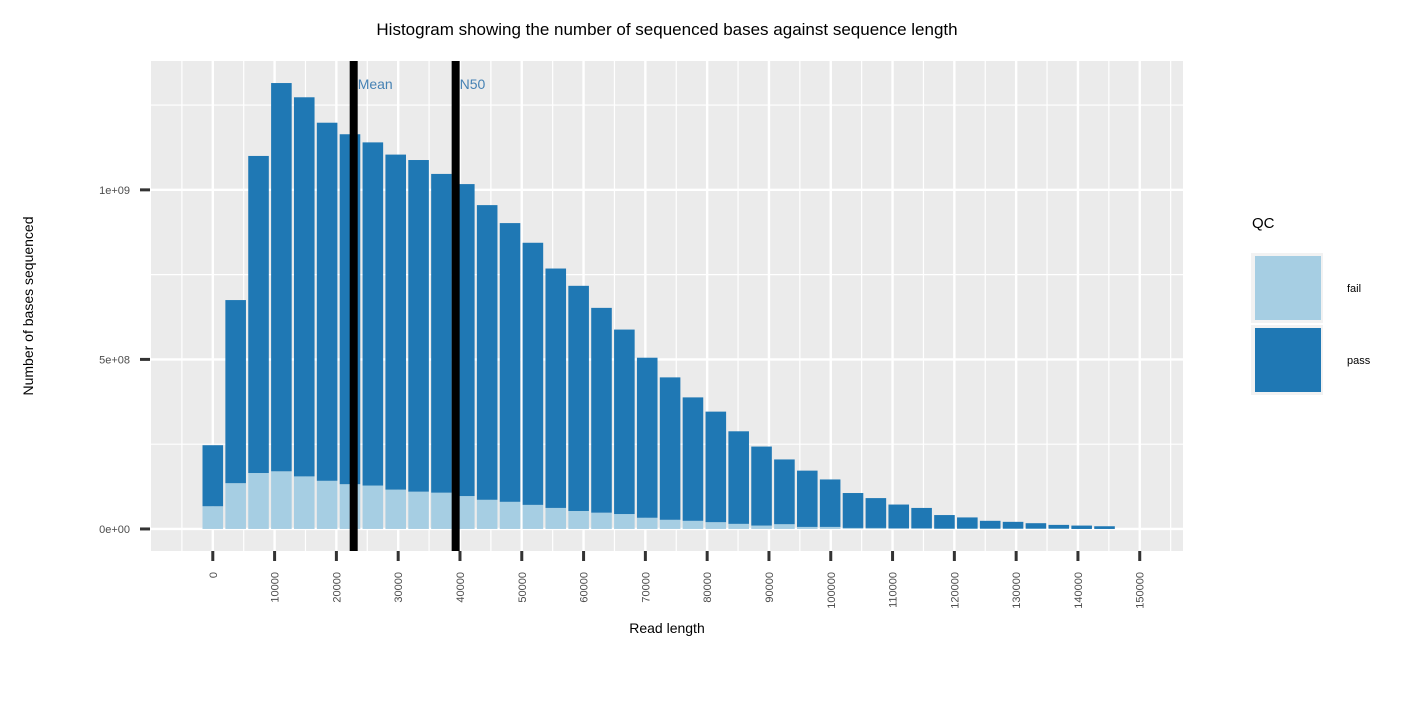  Describe the element at coordinates (28, 306) in the screenshot. I see `y-axis-title: Number of bases sequenced` at that location.